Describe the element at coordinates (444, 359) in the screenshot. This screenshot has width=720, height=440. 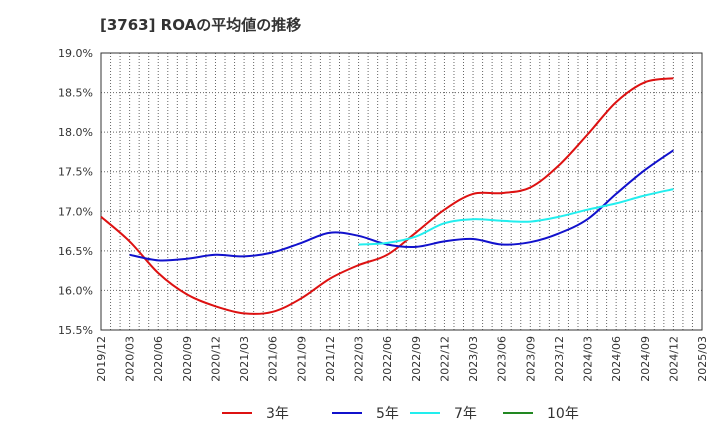
I see `x-tick-label: 2022/12` at that location.